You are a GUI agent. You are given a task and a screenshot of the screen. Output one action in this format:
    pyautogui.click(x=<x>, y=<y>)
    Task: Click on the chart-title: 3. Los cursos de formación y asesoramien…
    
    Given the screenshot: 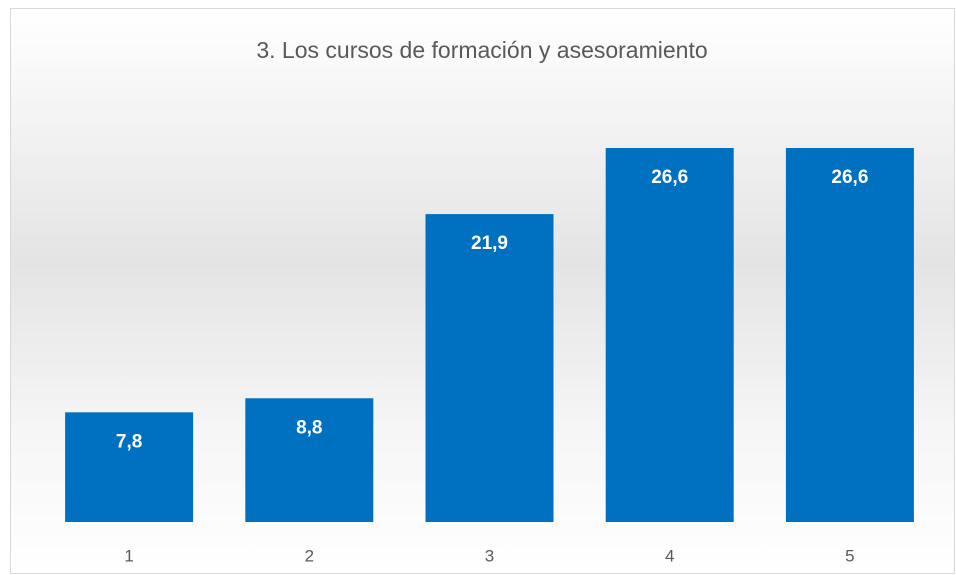 What is the action you would take?
    pyautogui.click(x=481, y=50)
    